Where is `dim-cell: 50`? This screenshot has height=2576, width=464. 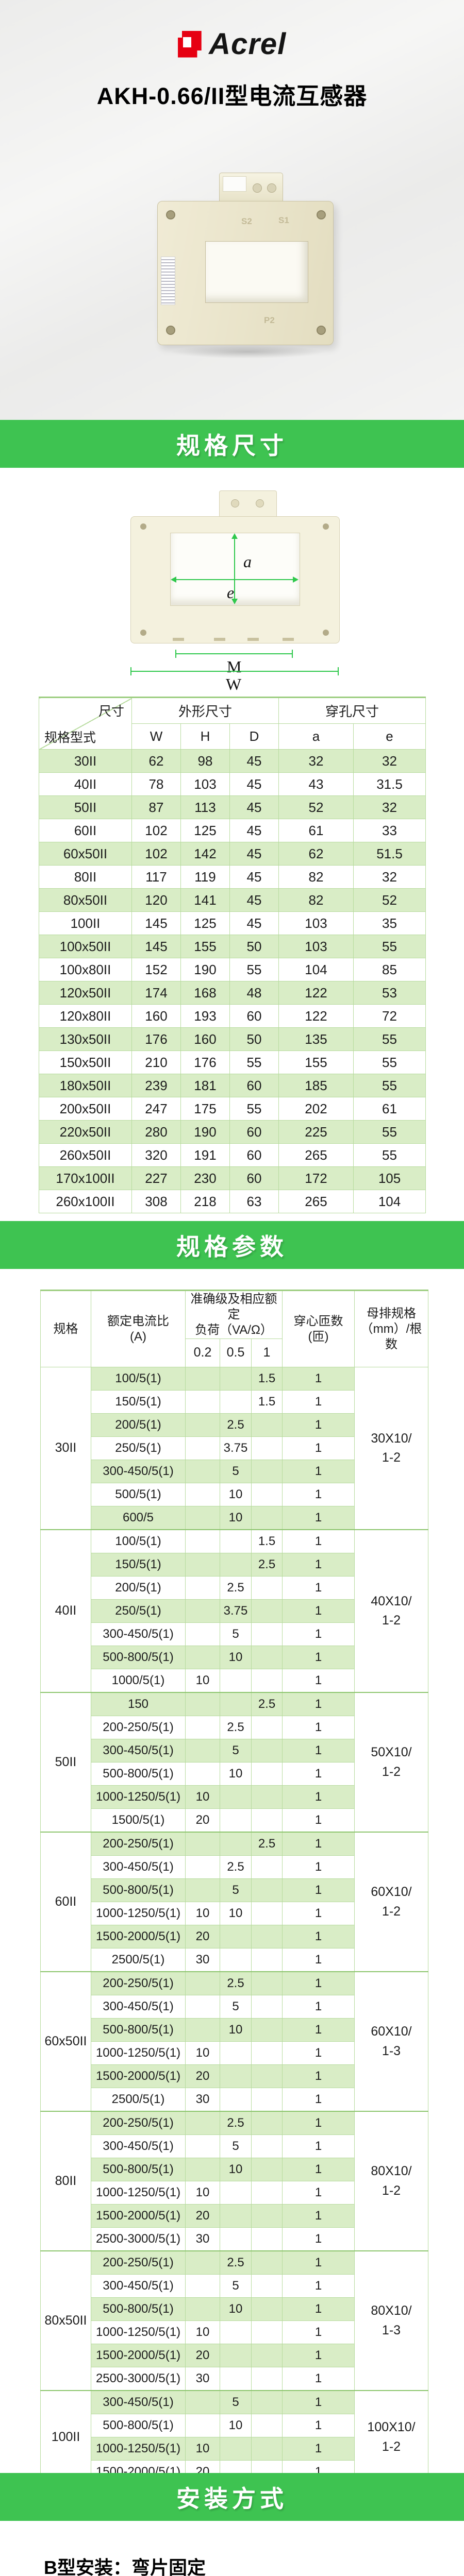
dim-cell: 50 is located at coordinates (254, 1039).